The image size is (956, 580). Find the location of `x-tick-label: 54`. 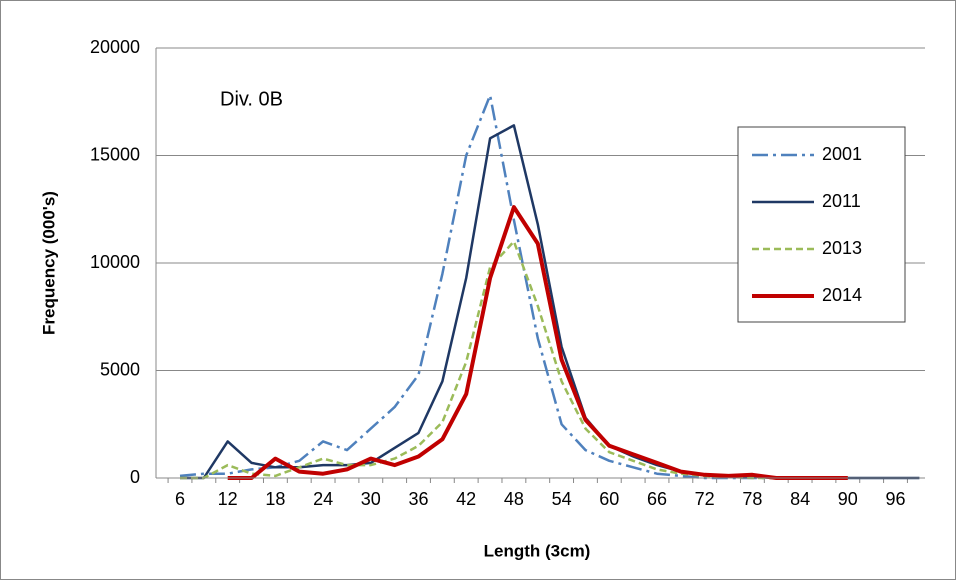

x-tick-label: 54 is located at coordinates (562, 499).